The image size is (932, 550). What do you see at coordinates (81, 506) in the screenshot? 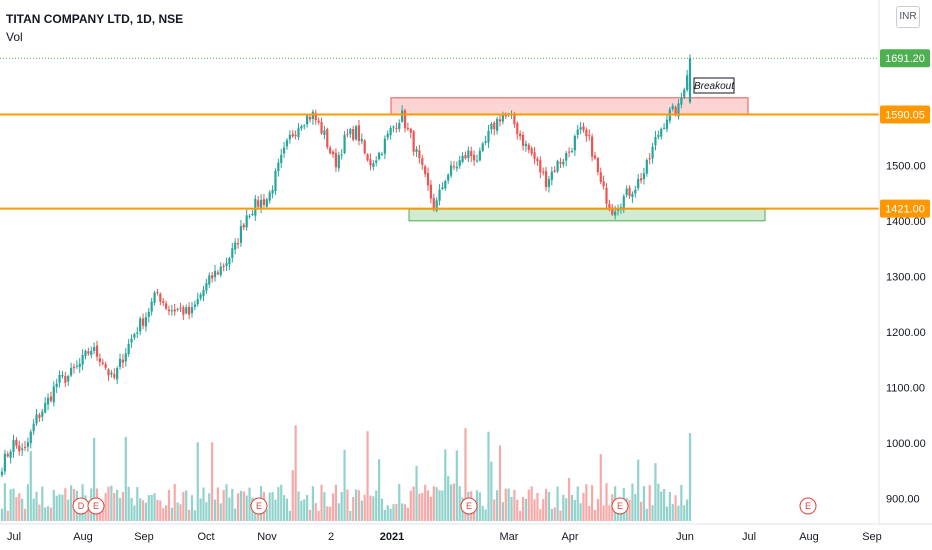
I see `earnings-marker: D` at bounding box center [81, 506].